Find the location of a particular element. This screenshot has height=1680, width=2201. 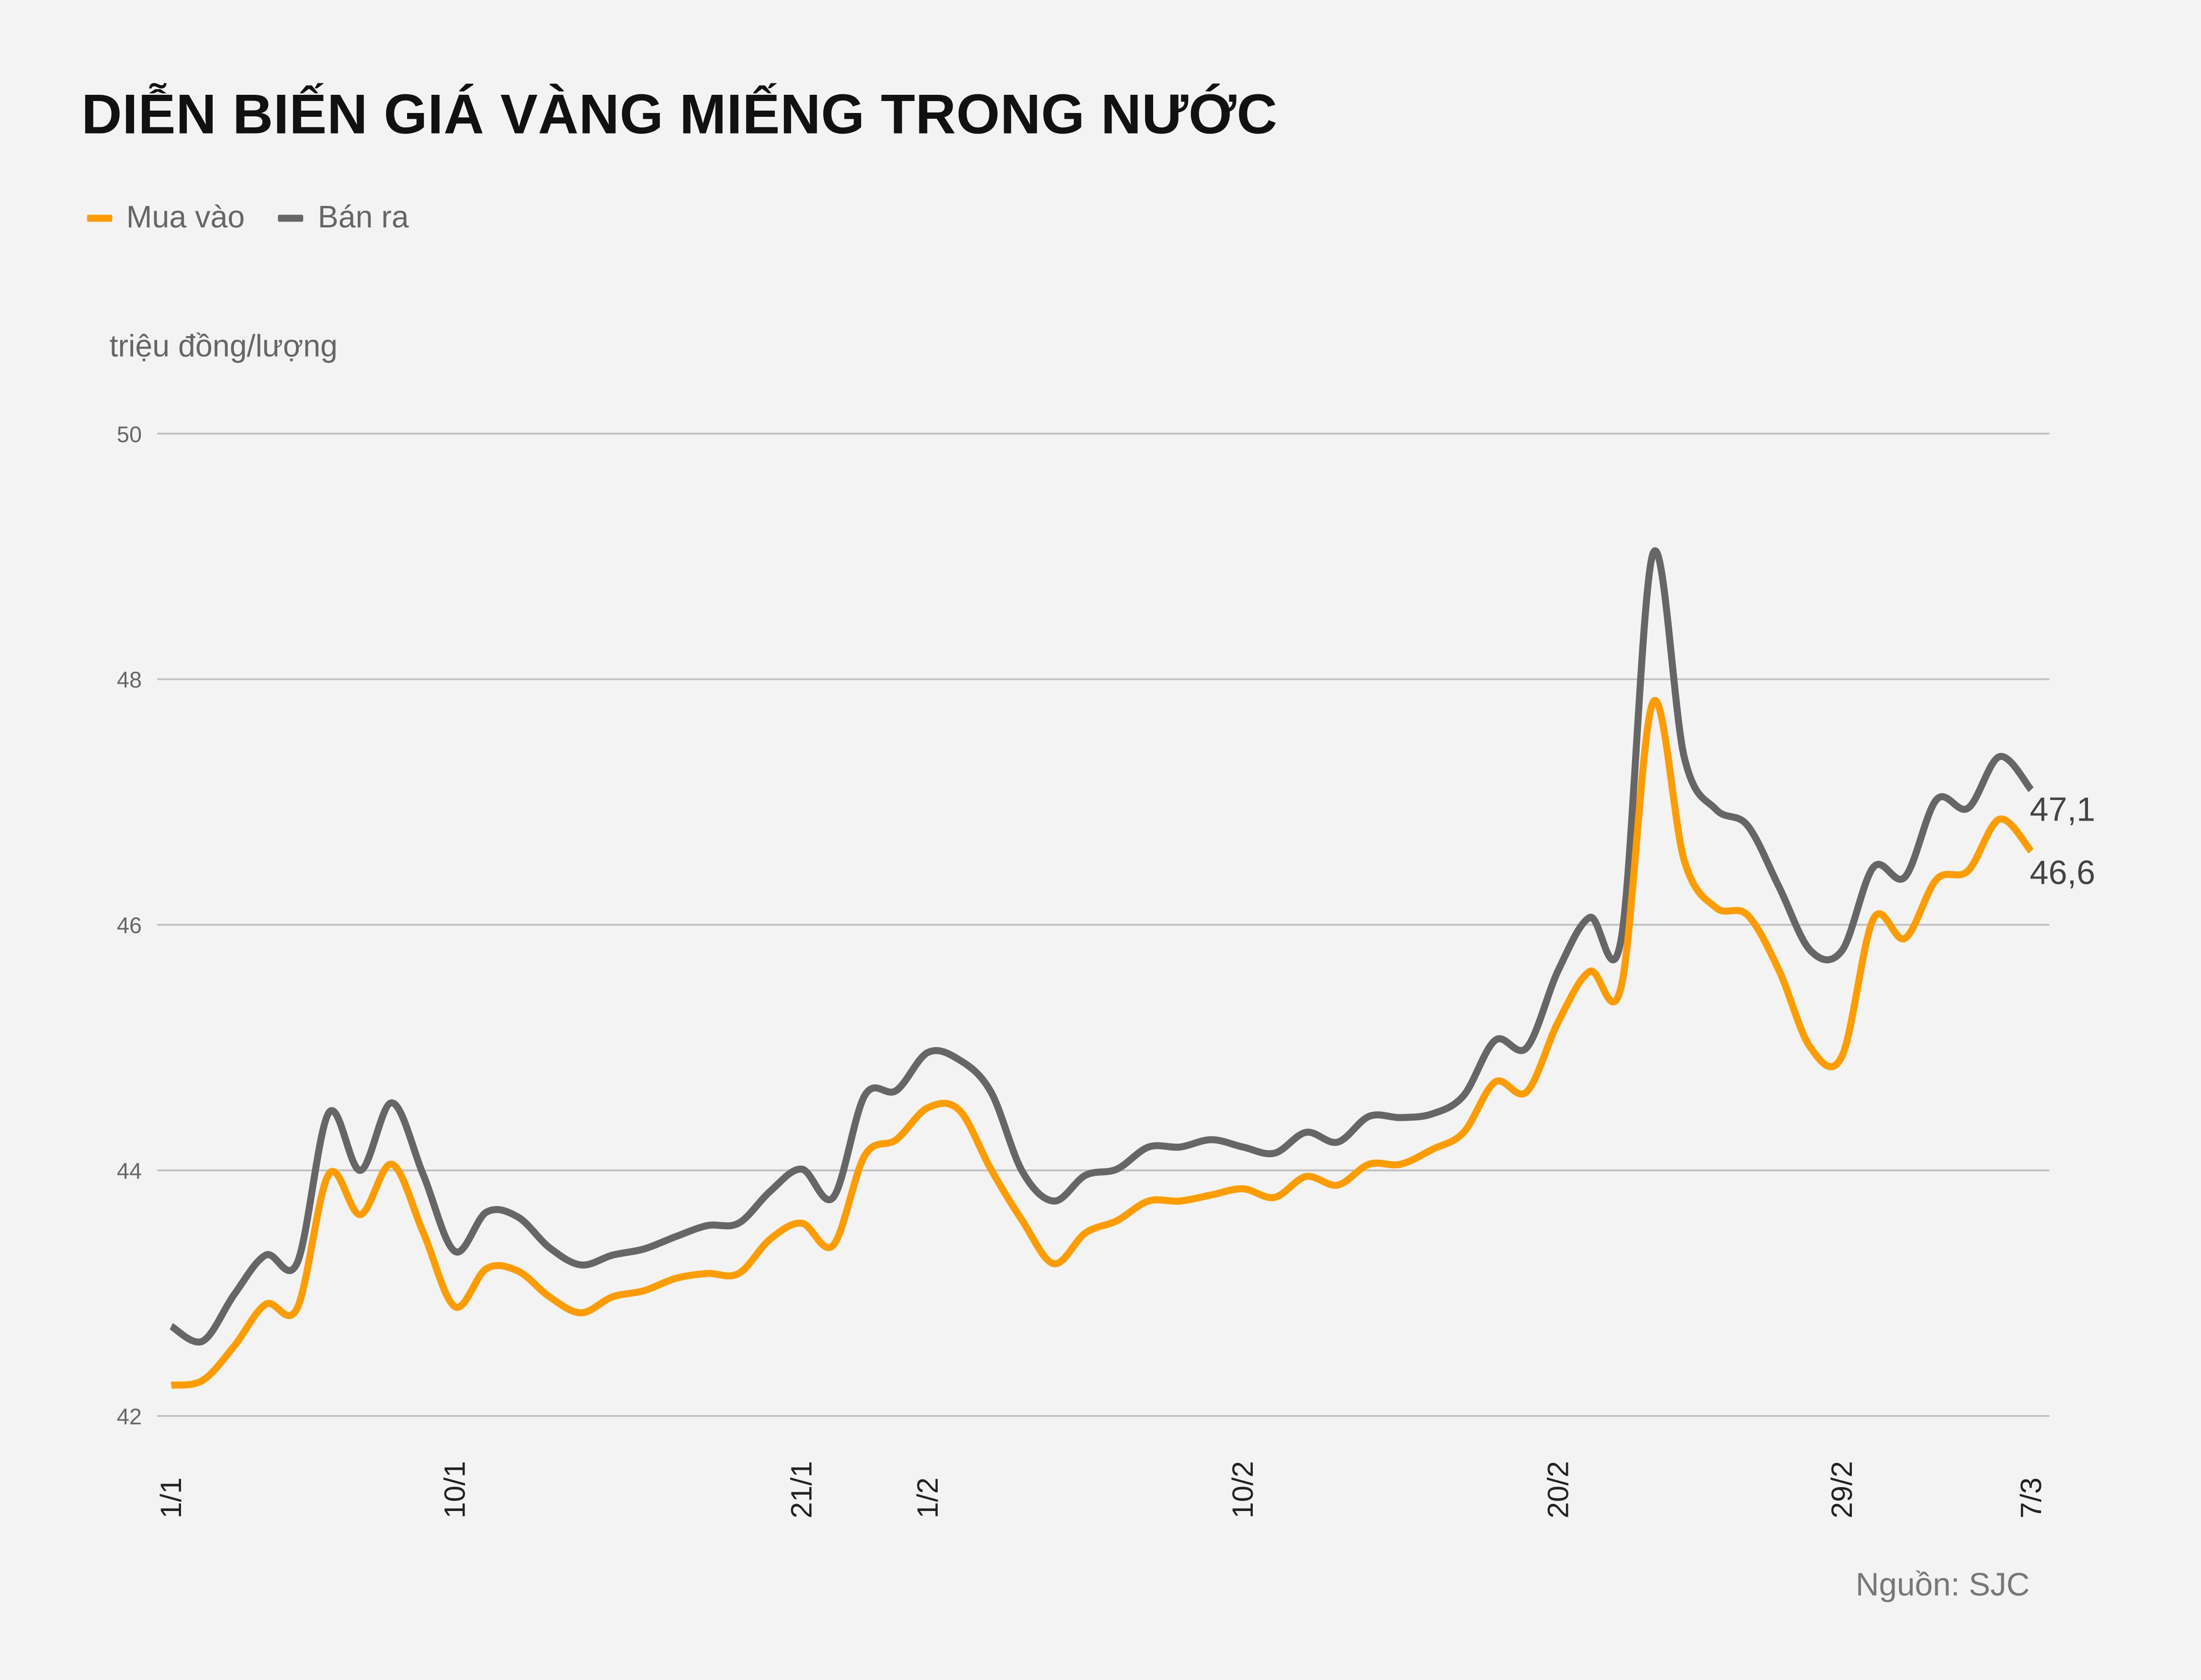

legend-swatch-ban-ra is located at coordinates (291, 217).